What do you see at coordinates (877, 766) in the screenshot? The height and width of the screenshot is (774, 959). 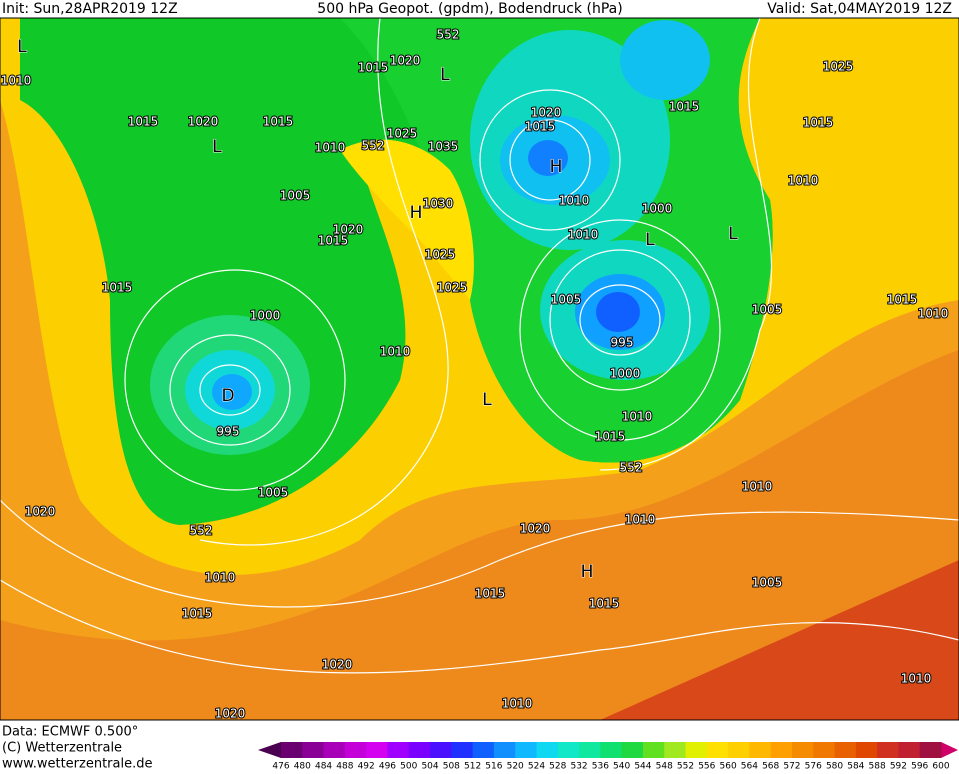 I see `colorbar-tick-label: 588` at bounding box center [877, 766].